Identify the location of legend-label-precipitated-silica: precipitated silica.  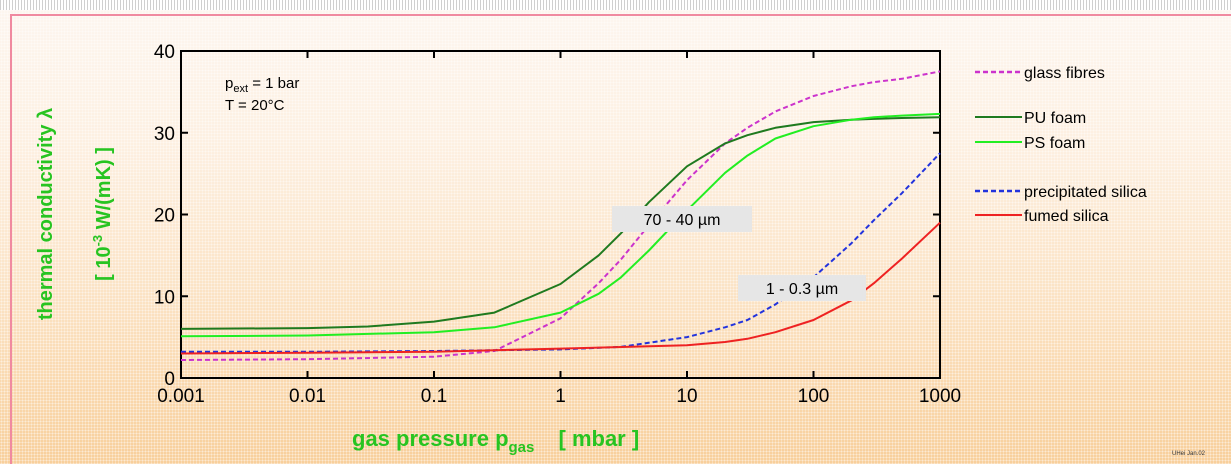
(1085, 192).